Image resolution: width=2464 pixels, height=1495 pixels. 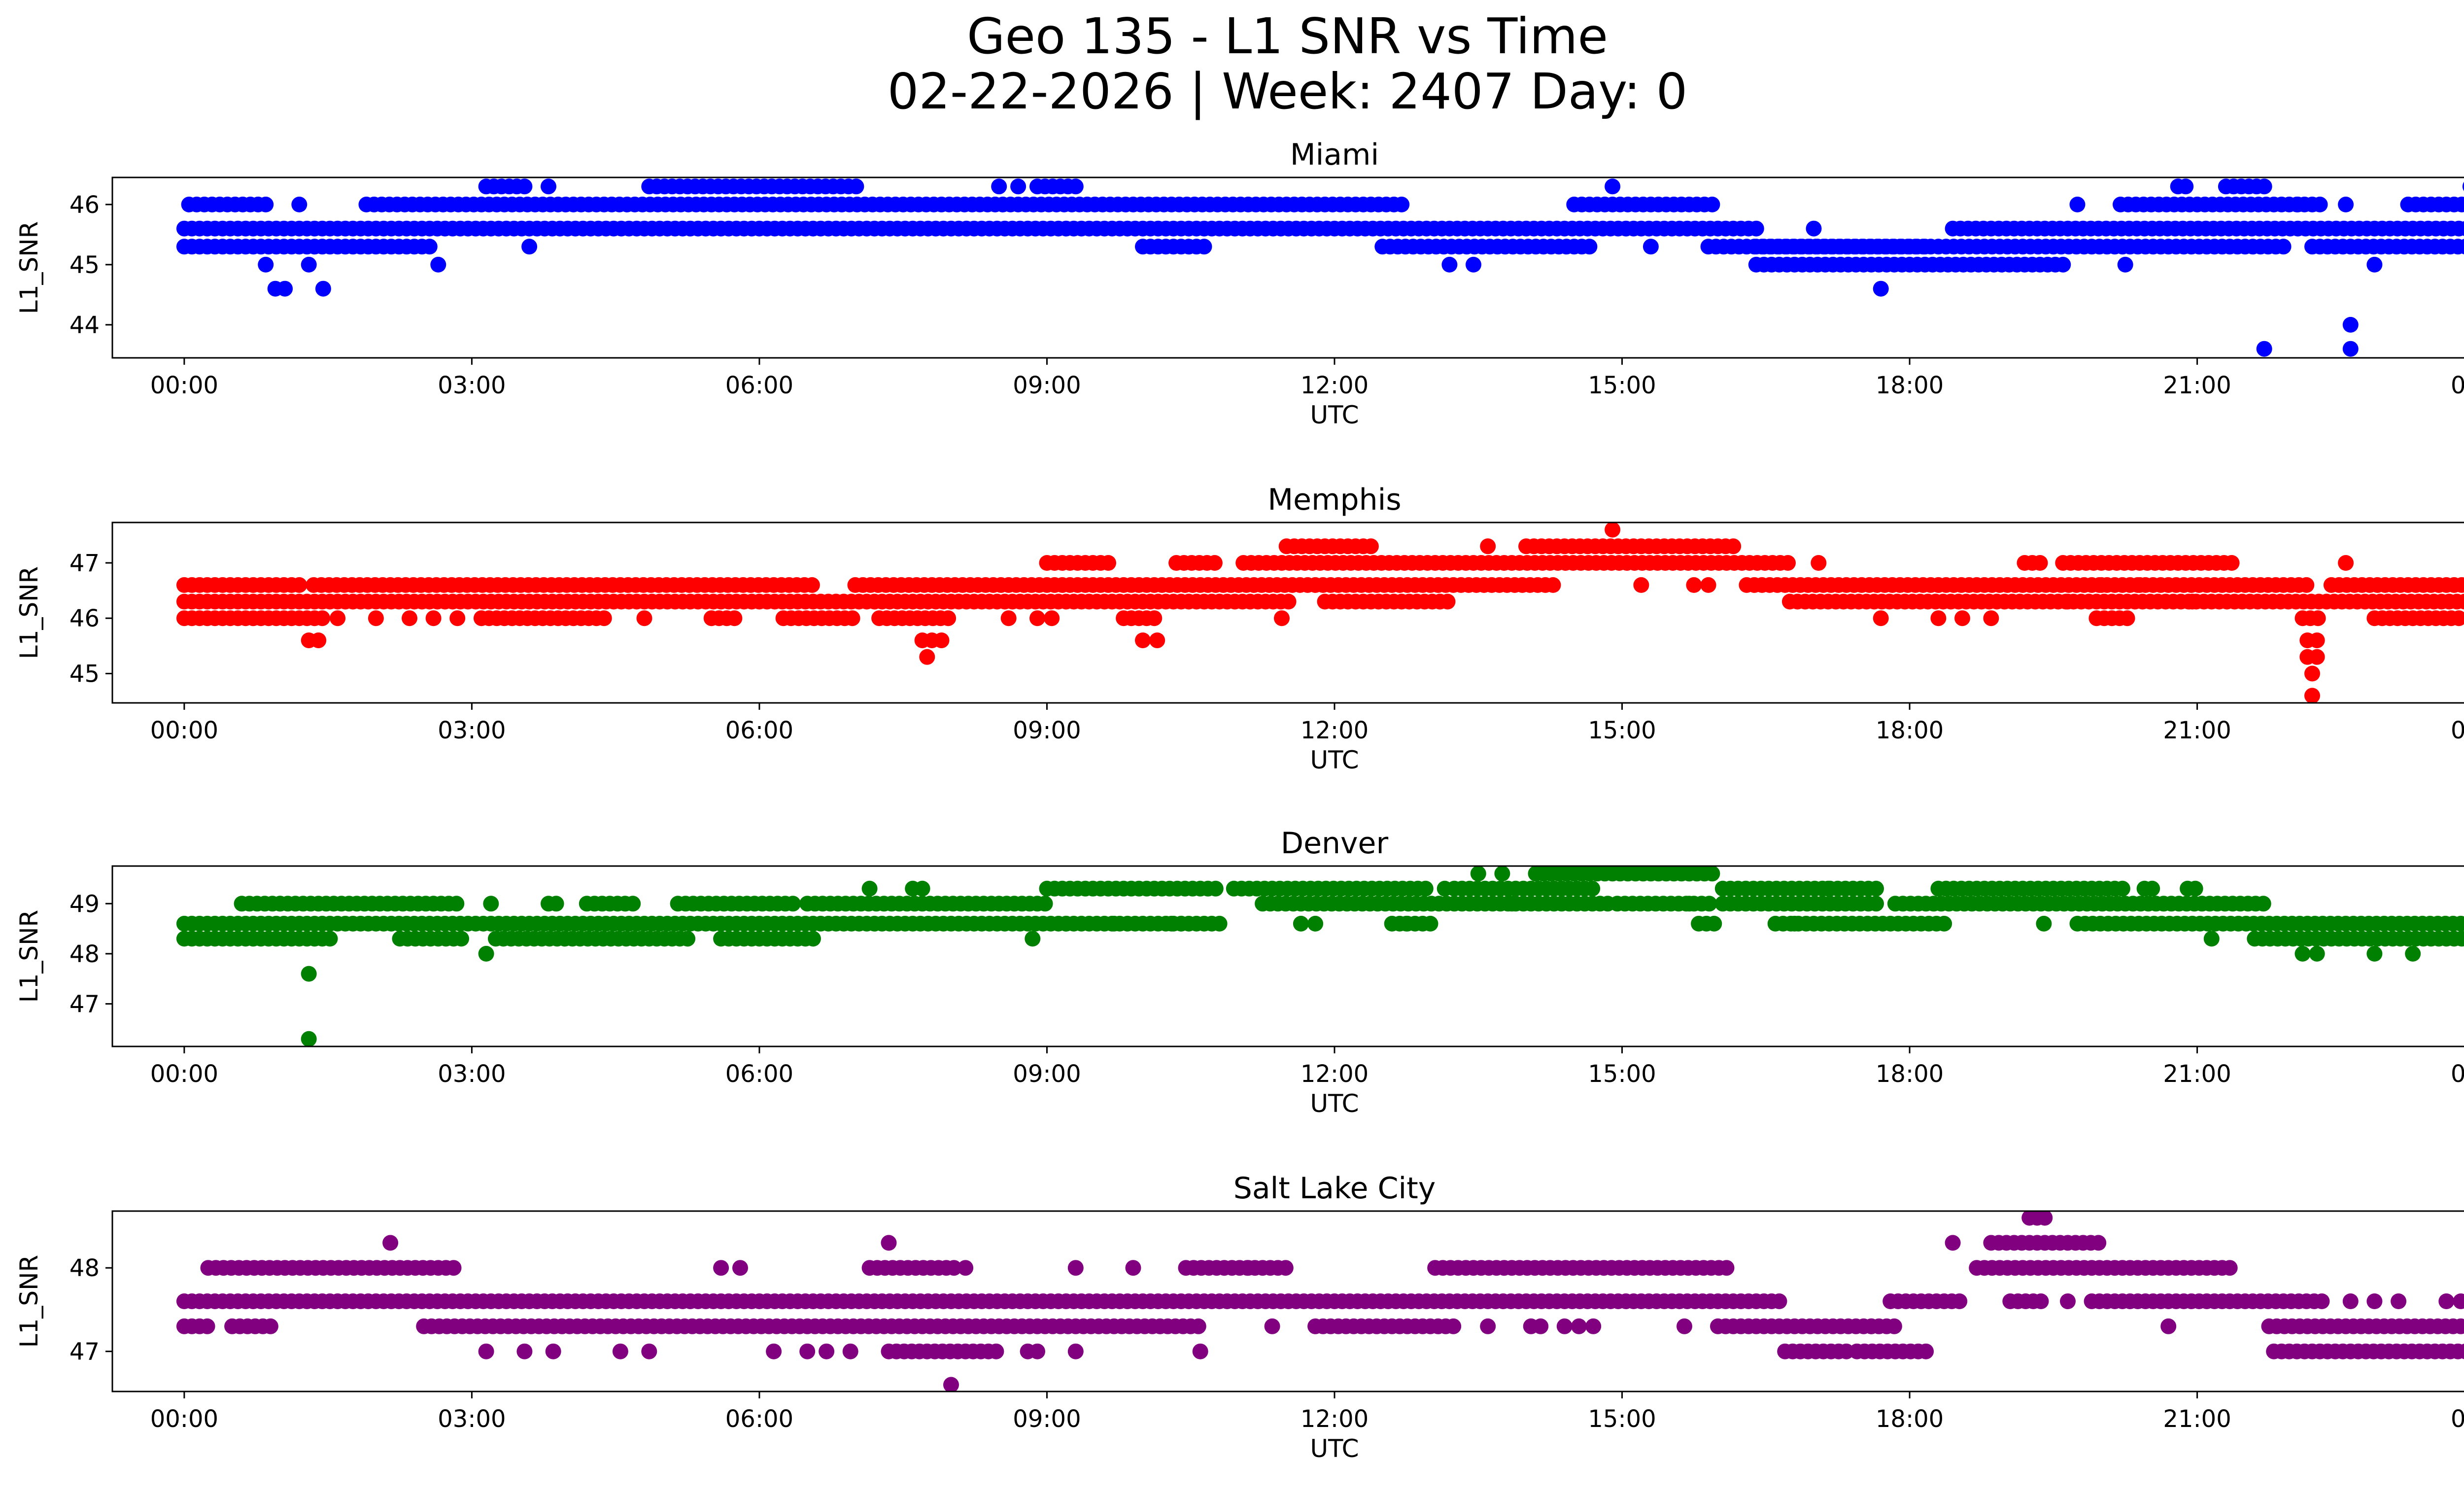 I want to click on x-axis-label: UTC, so click(x=1334, y=1103).